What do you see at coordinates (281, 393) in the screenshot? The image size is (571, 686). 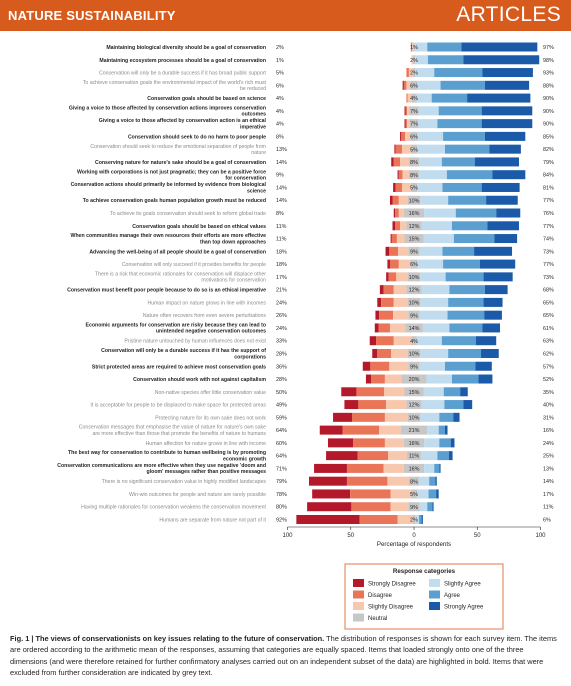 I see `disagree-percent: 50%` at bounding box center [281, 393].